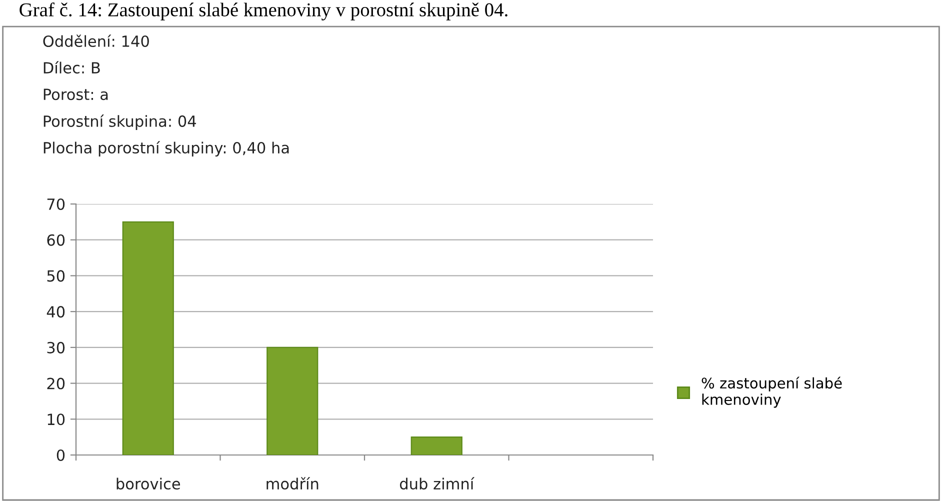  Describe the element at coordinates (96, 41) in the screenshot. I see `text: Oddělení: 140` at that location.